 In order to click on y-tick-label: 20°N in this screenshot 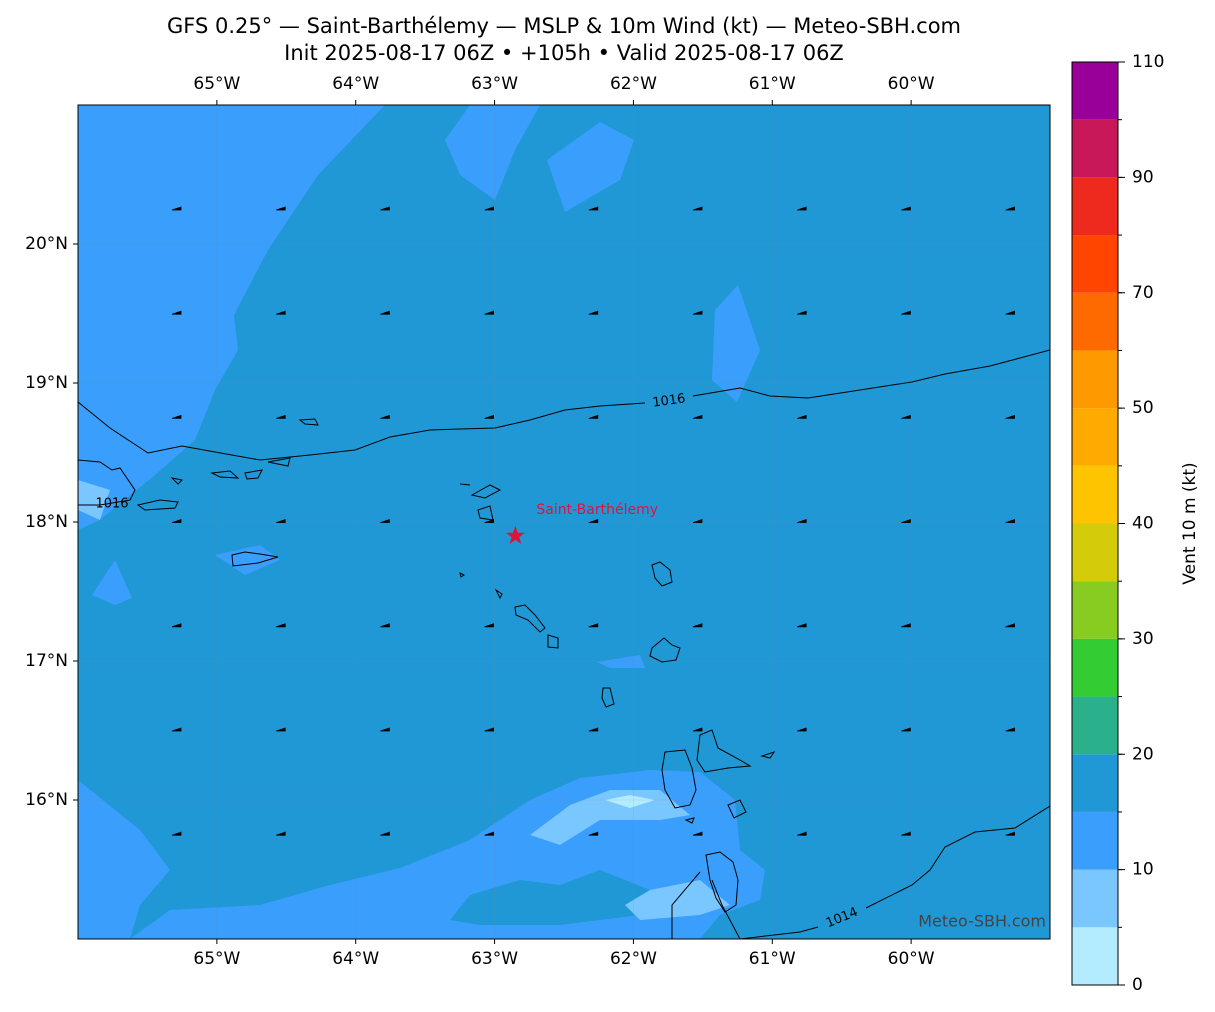, I will do `click(46, 244)`.